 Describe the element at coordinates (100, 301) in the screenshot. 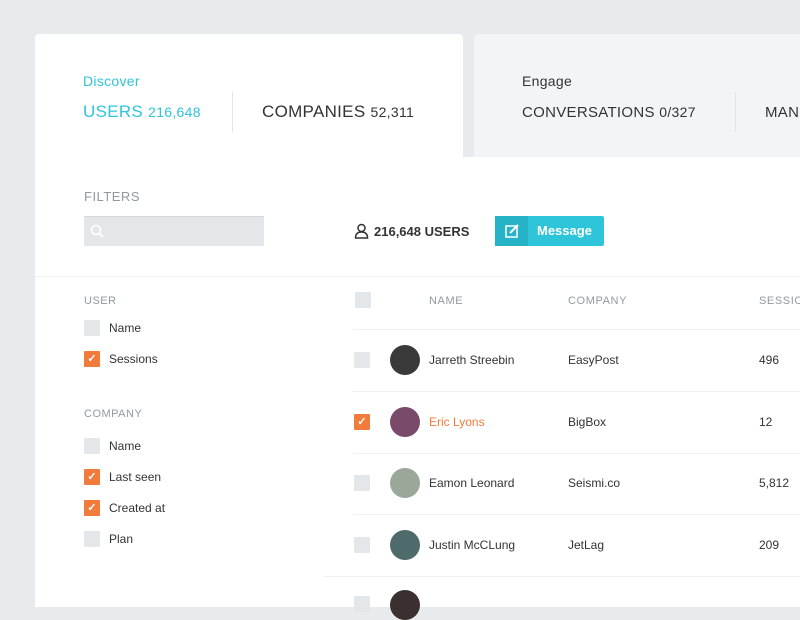

I see `user-section-title: USER` at that location.